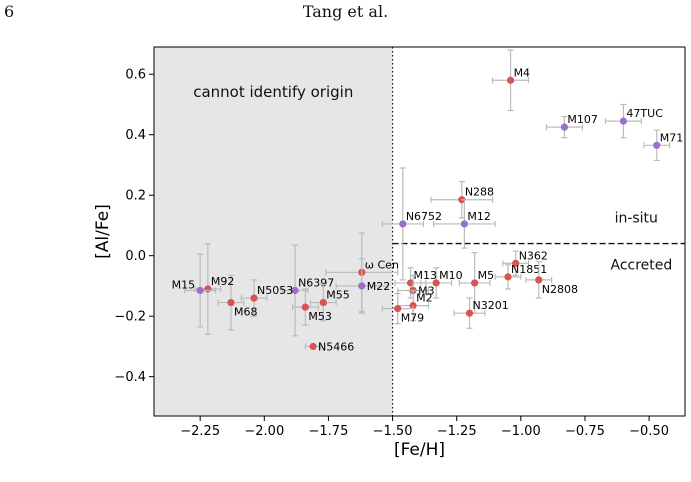 This screenshot has width=691, height=482. Describe the element at coordinates (426, 290) in the screenshot. I see `point-label: M3` at that location.